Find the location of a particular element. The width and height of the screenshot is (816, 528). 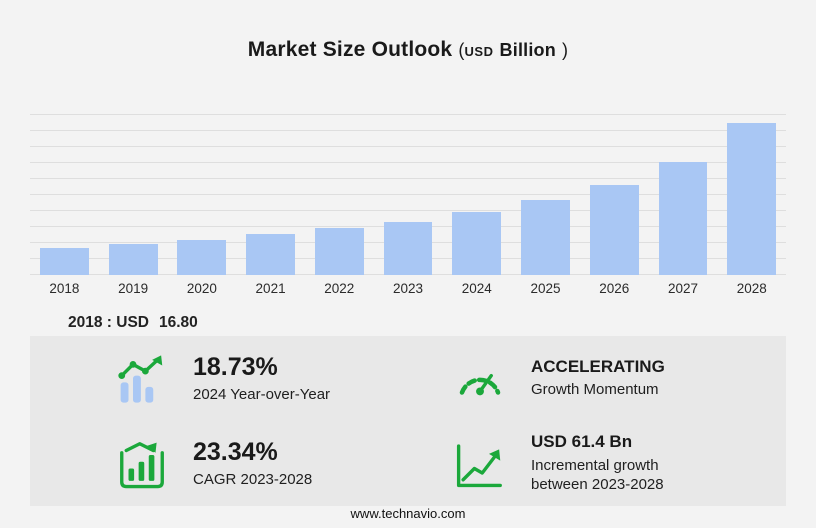

x-tick-label-2018: 2018 is located at coordinates (64, 288).